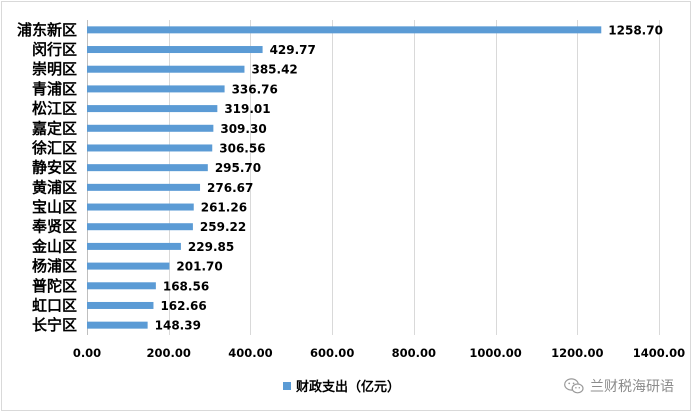  What do you see at coordinates (293, 50) in the screenshot?
I see `value-label: 429.77` at bounding box center [293, 50].